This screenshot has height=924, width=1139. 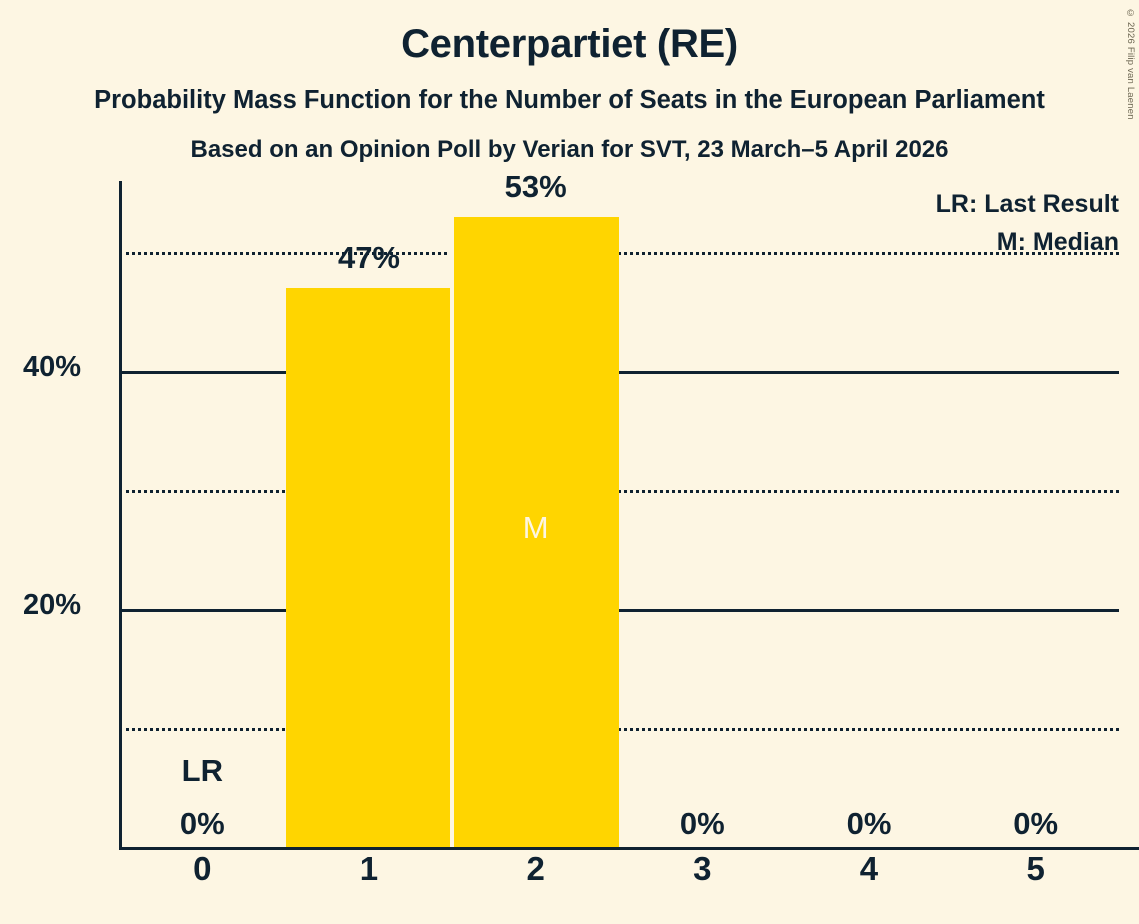 What do you see at coordinates (51, 367) in the screenshot?
I see `y-axis-tick-label: 40%` at bounding box center [51, 367].